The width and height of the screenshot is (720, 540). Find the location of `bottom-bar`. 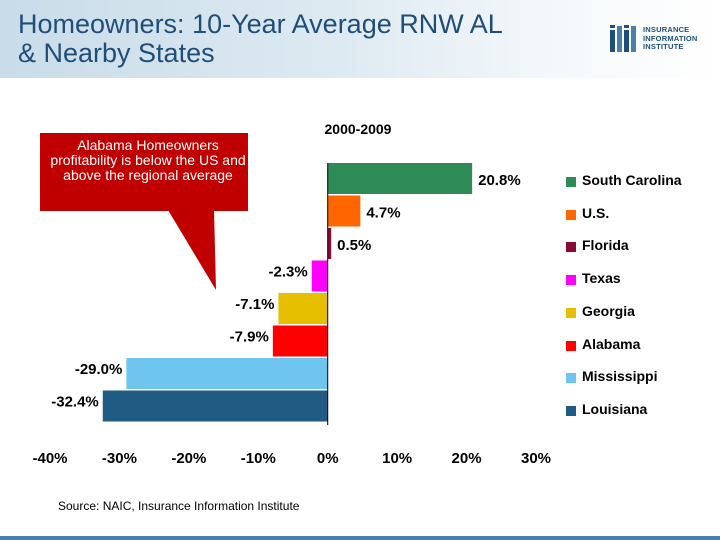

bottom-bar is located at coordinates (360, 538).